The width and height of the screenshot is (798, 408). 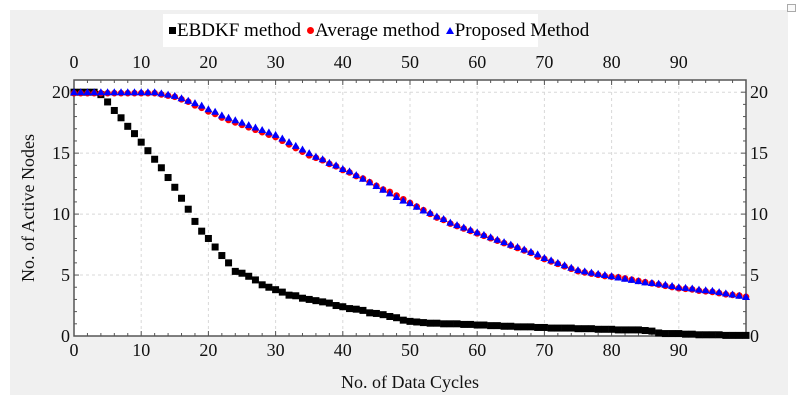 I want to click on x-tick-label: 20, so click(x=208, y=350).